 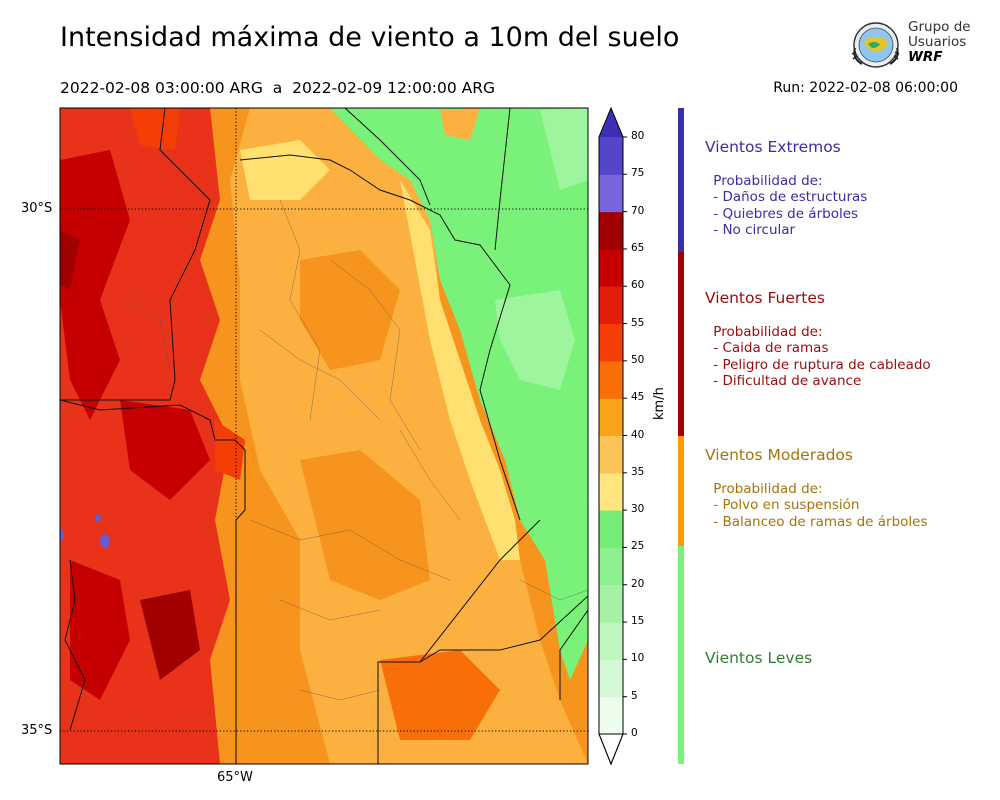 I want to click on grupo-usuarios-wrf-logo: Grupo de Usuarios WRF, so click(x=913, y=45).